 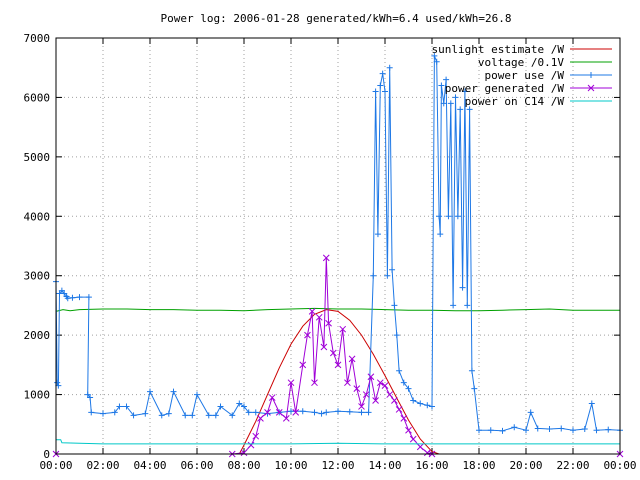 What do you see at coordinates (431, 465) in the screenshot?
I see `x-tick-label: 16:00` at bounding box center [431, 465].